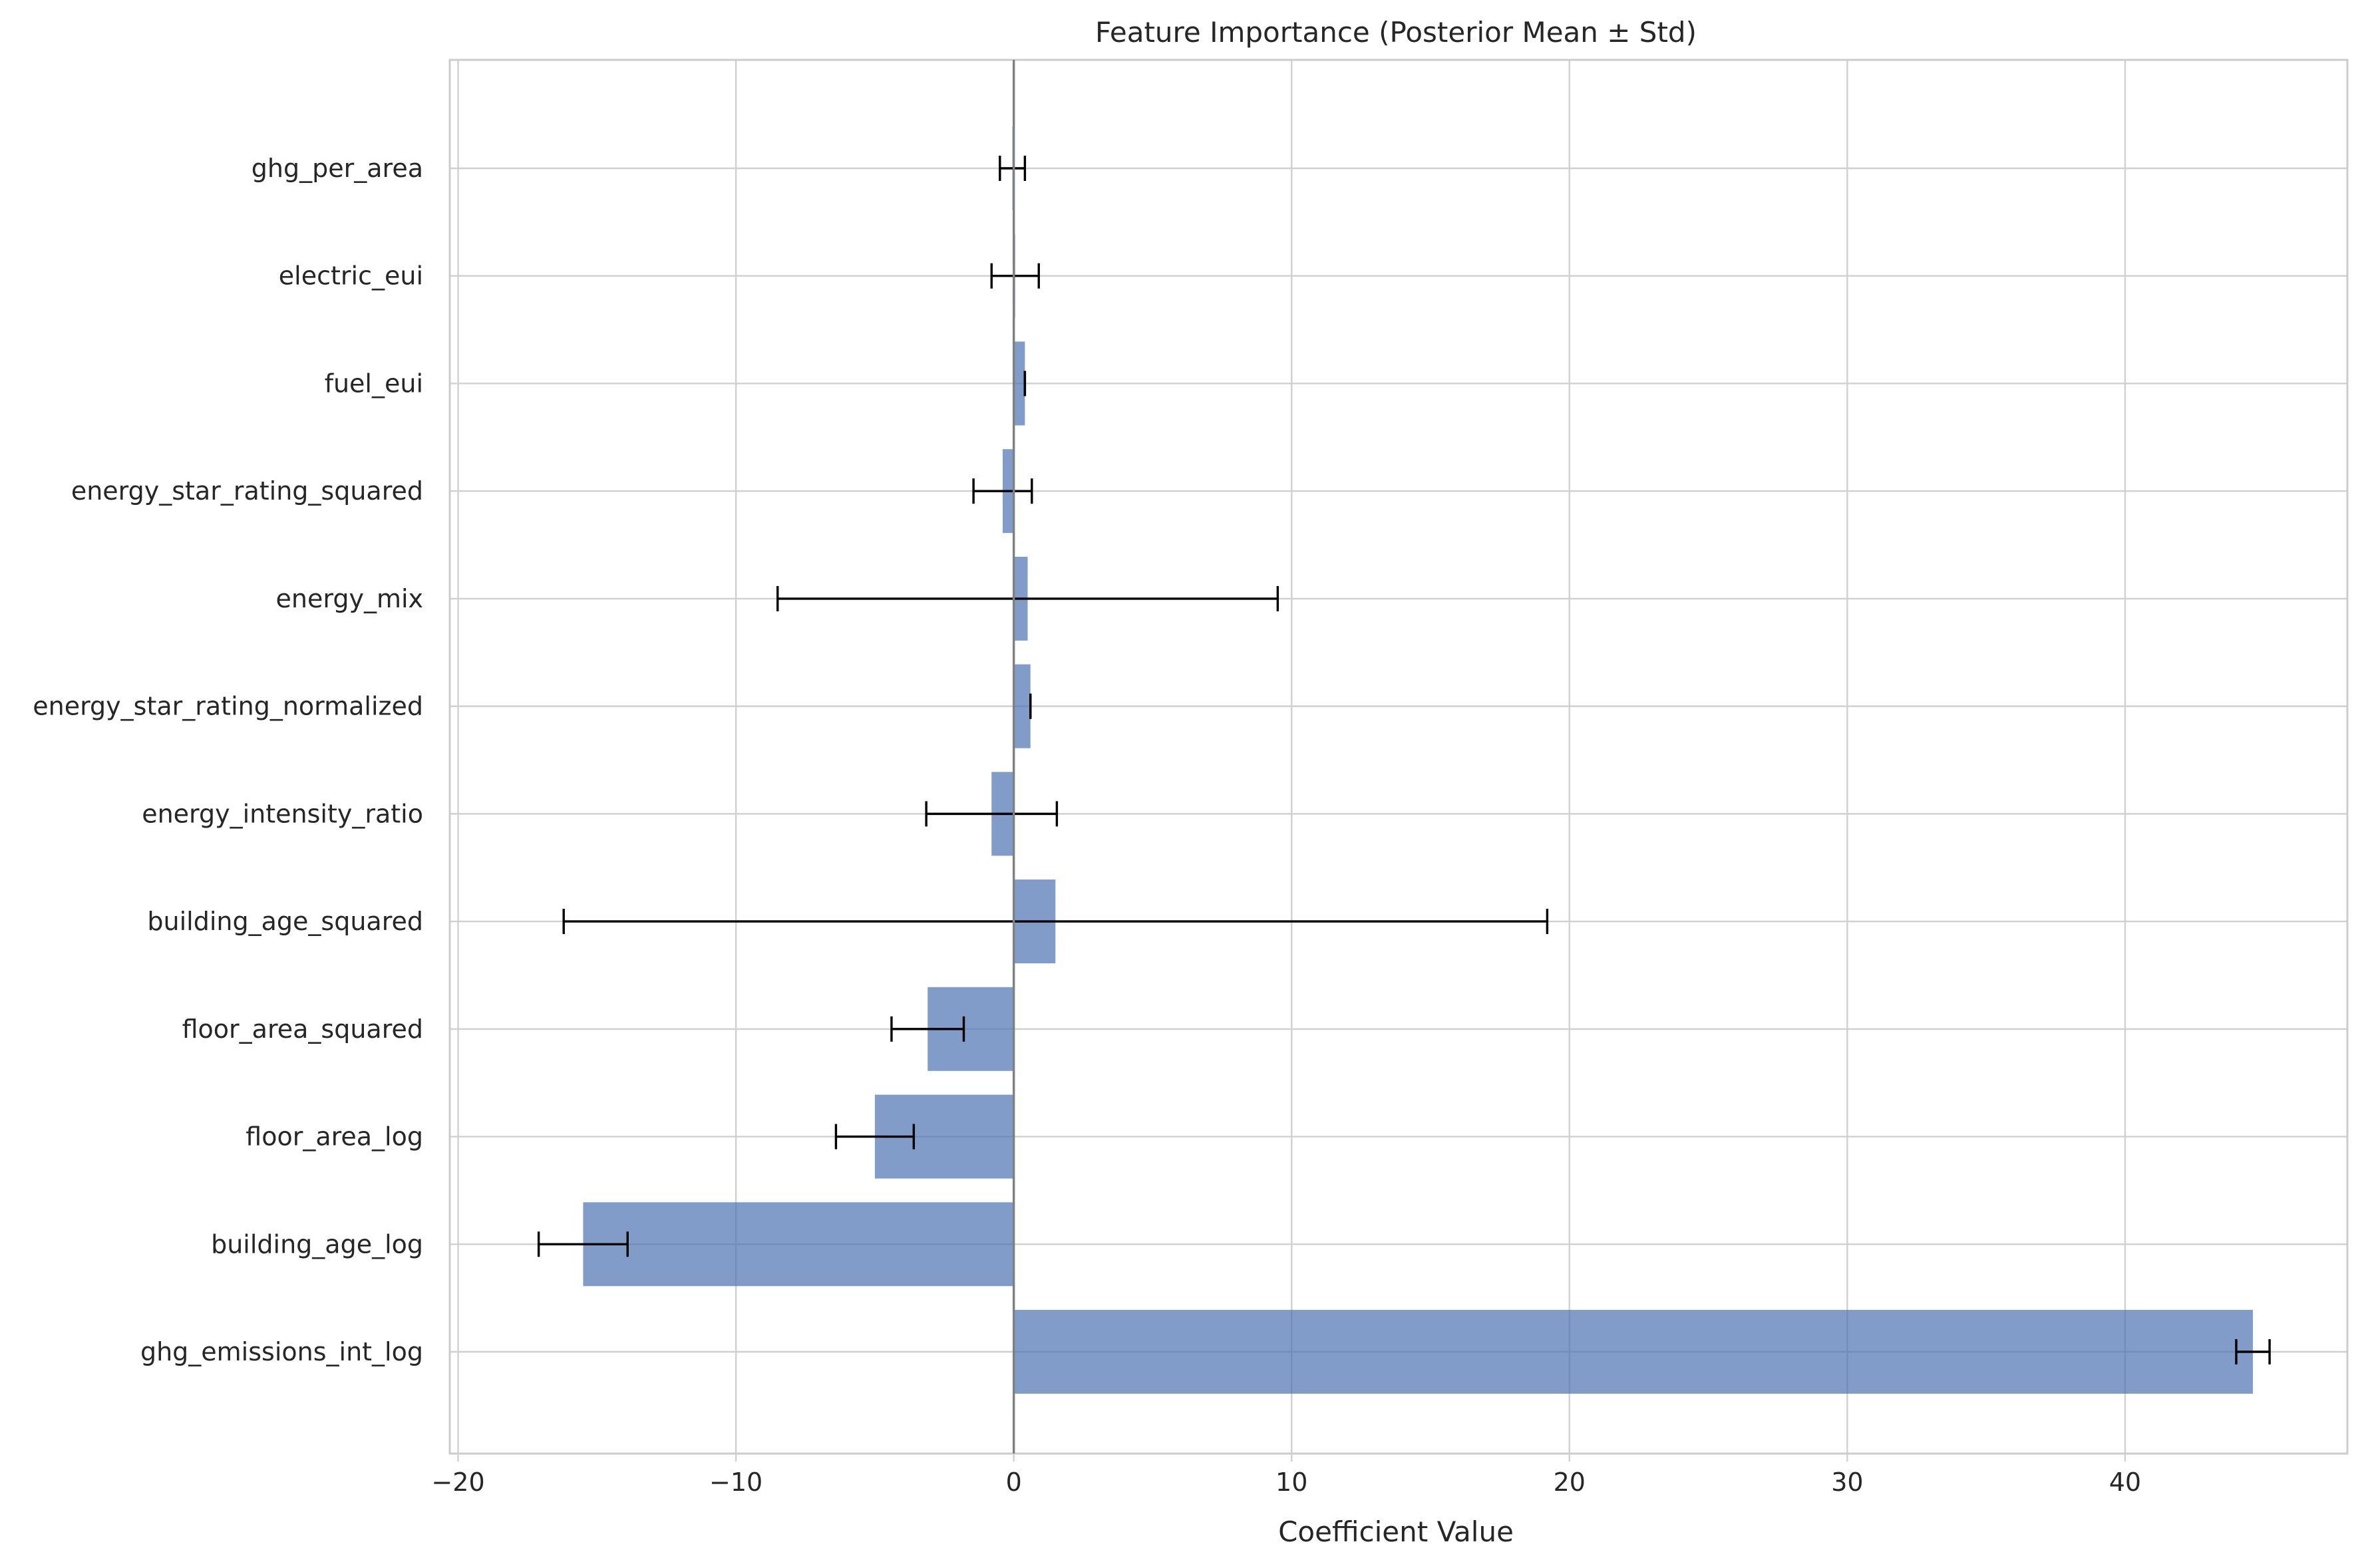 This screenshot has height=1568, width=2366. What do you see at coordinates (735, 1482) in the screenshot?
I see `x-tick-label: −10` at bounding box center [735, 1482].